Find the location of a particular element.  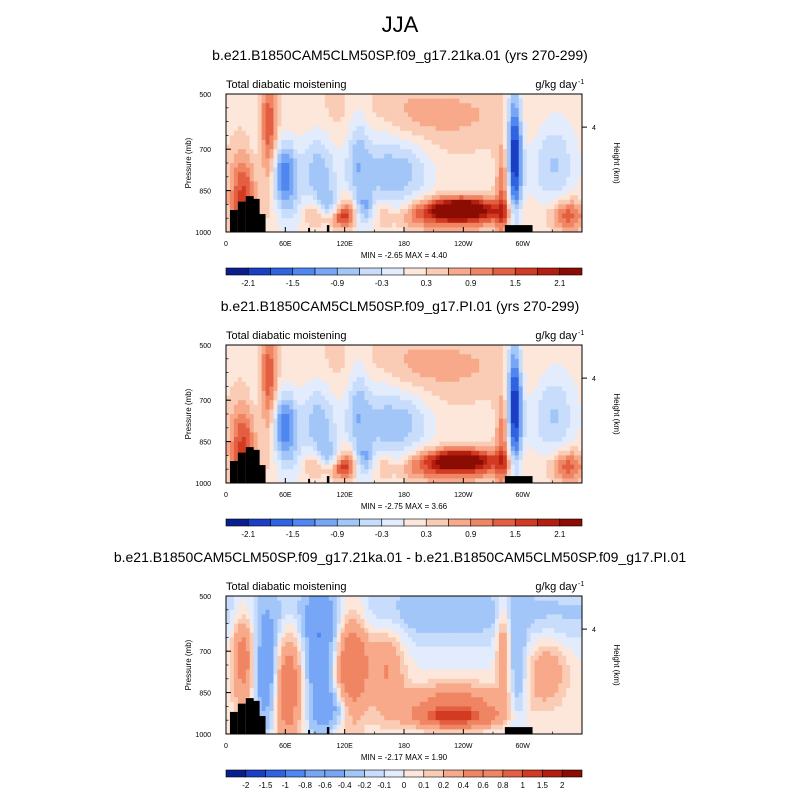

colorbar-box is located at coordinates (304, 271).